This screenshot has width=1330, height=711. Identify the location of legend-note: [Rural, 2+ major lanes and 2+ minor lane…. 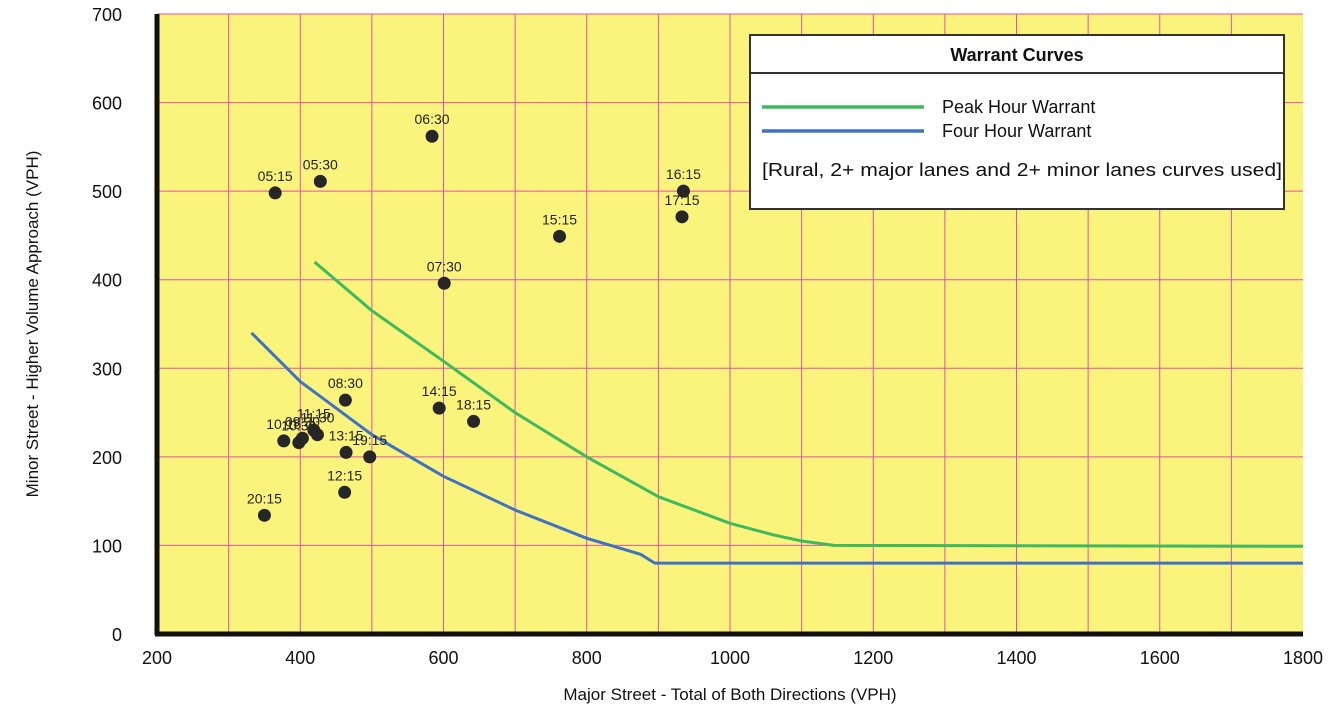
(1022, 170).